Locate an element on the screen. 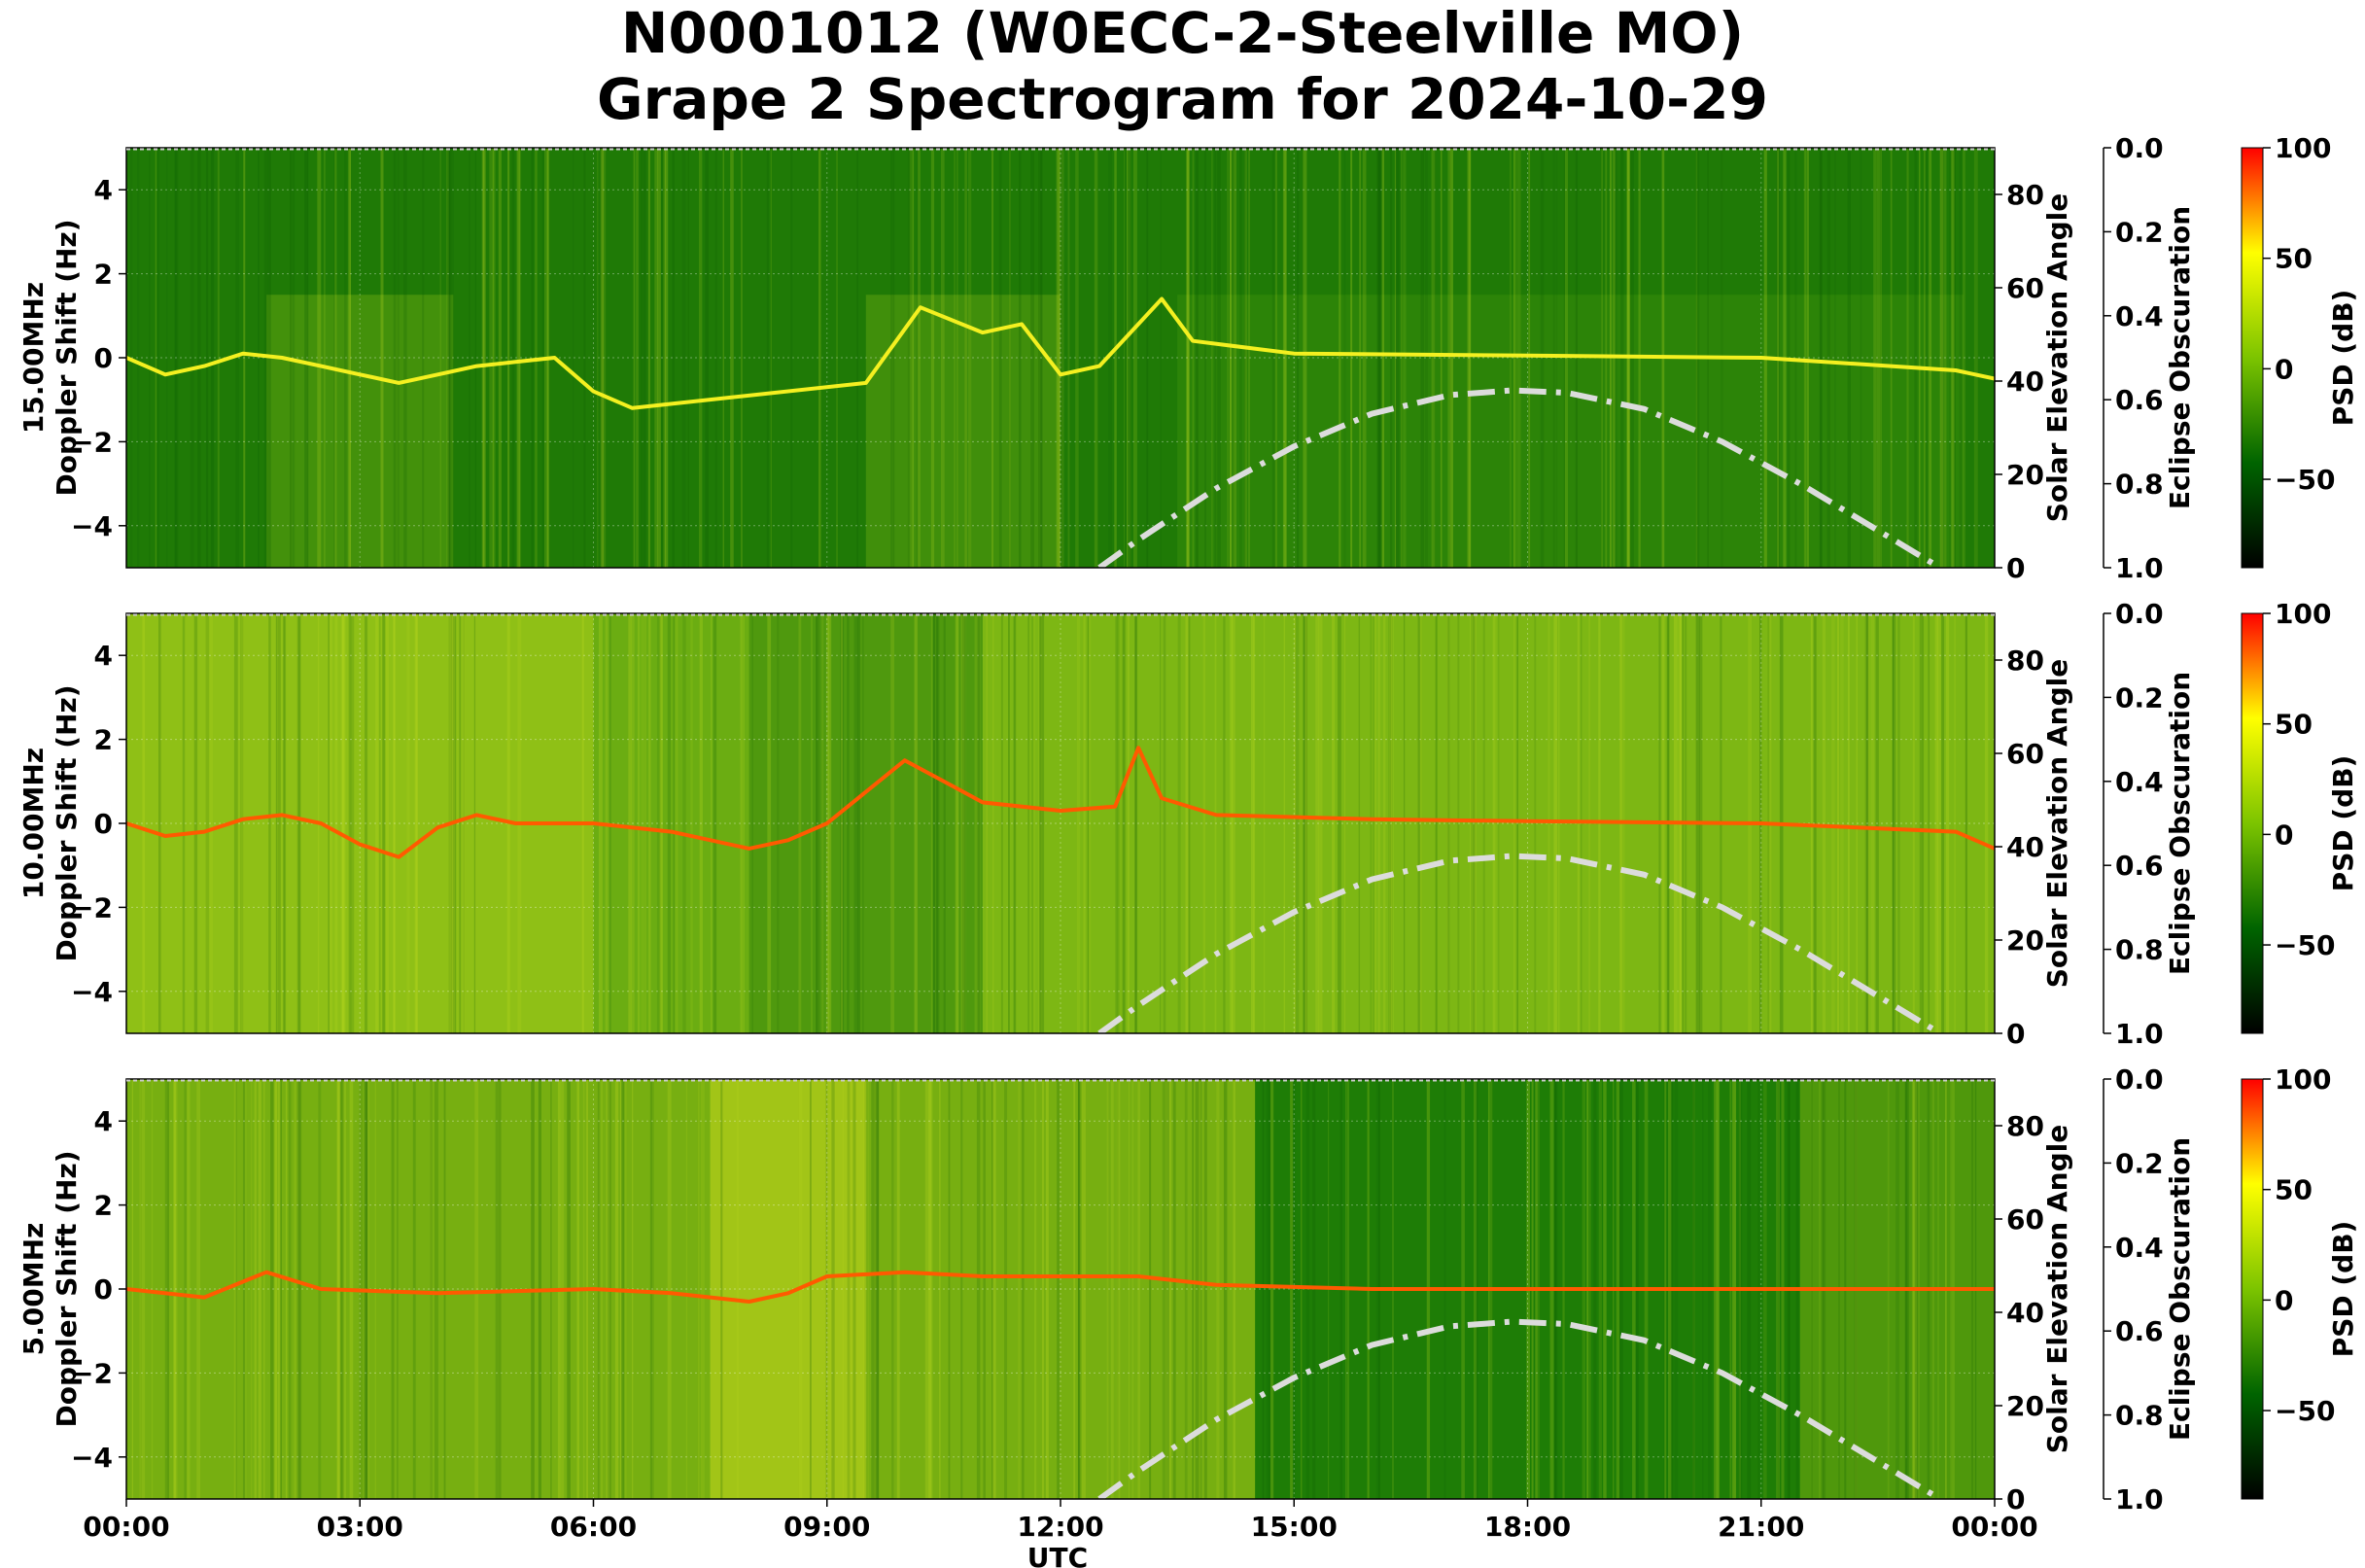 This screenshot has height=1568, width=2365. solar-tick-label: 80 is located at coordinates (2025, 195).